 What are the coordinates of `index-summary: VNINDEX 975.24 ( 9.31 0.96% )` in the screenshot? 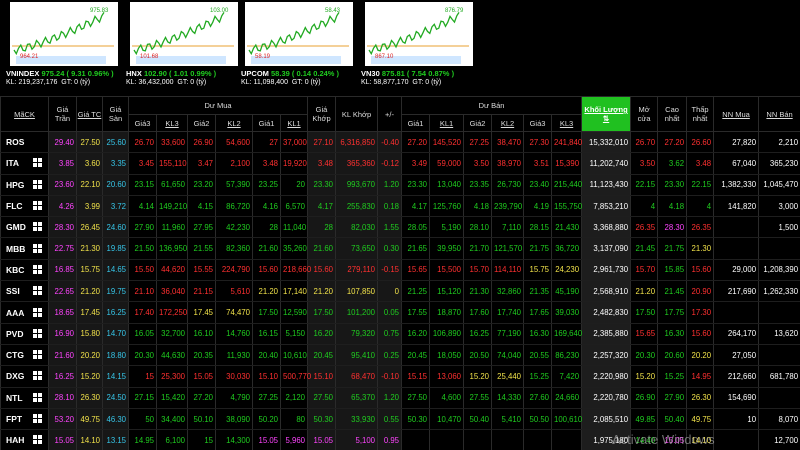 It's located at (60, 73).